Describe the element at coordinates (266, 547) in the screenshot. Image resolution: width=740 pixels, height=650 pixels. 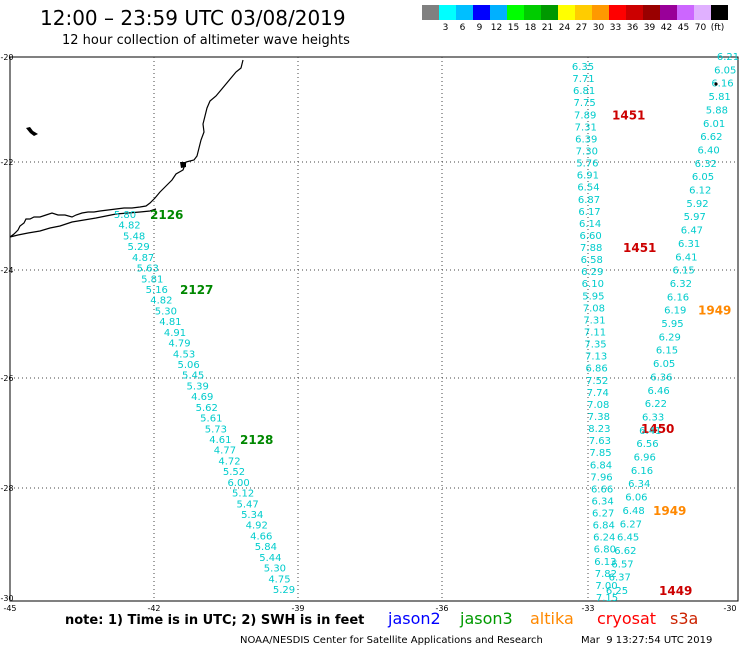
I see `wave-height-value: 5.84` at that location.